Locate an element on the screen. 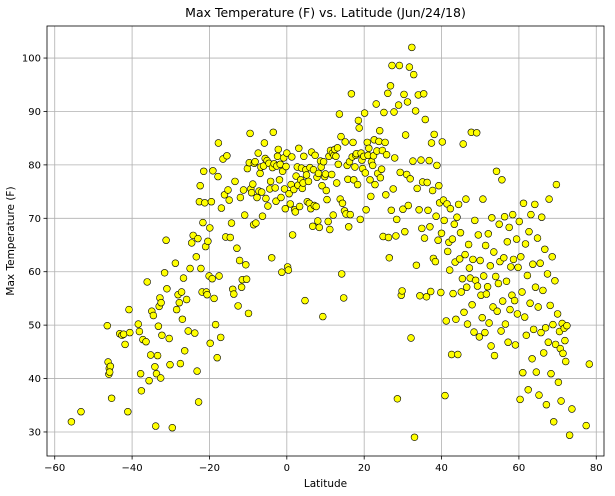 The width and height of the screenshot is (615, 496). y-tick-label: 50 is located at coordinates (34, 326).